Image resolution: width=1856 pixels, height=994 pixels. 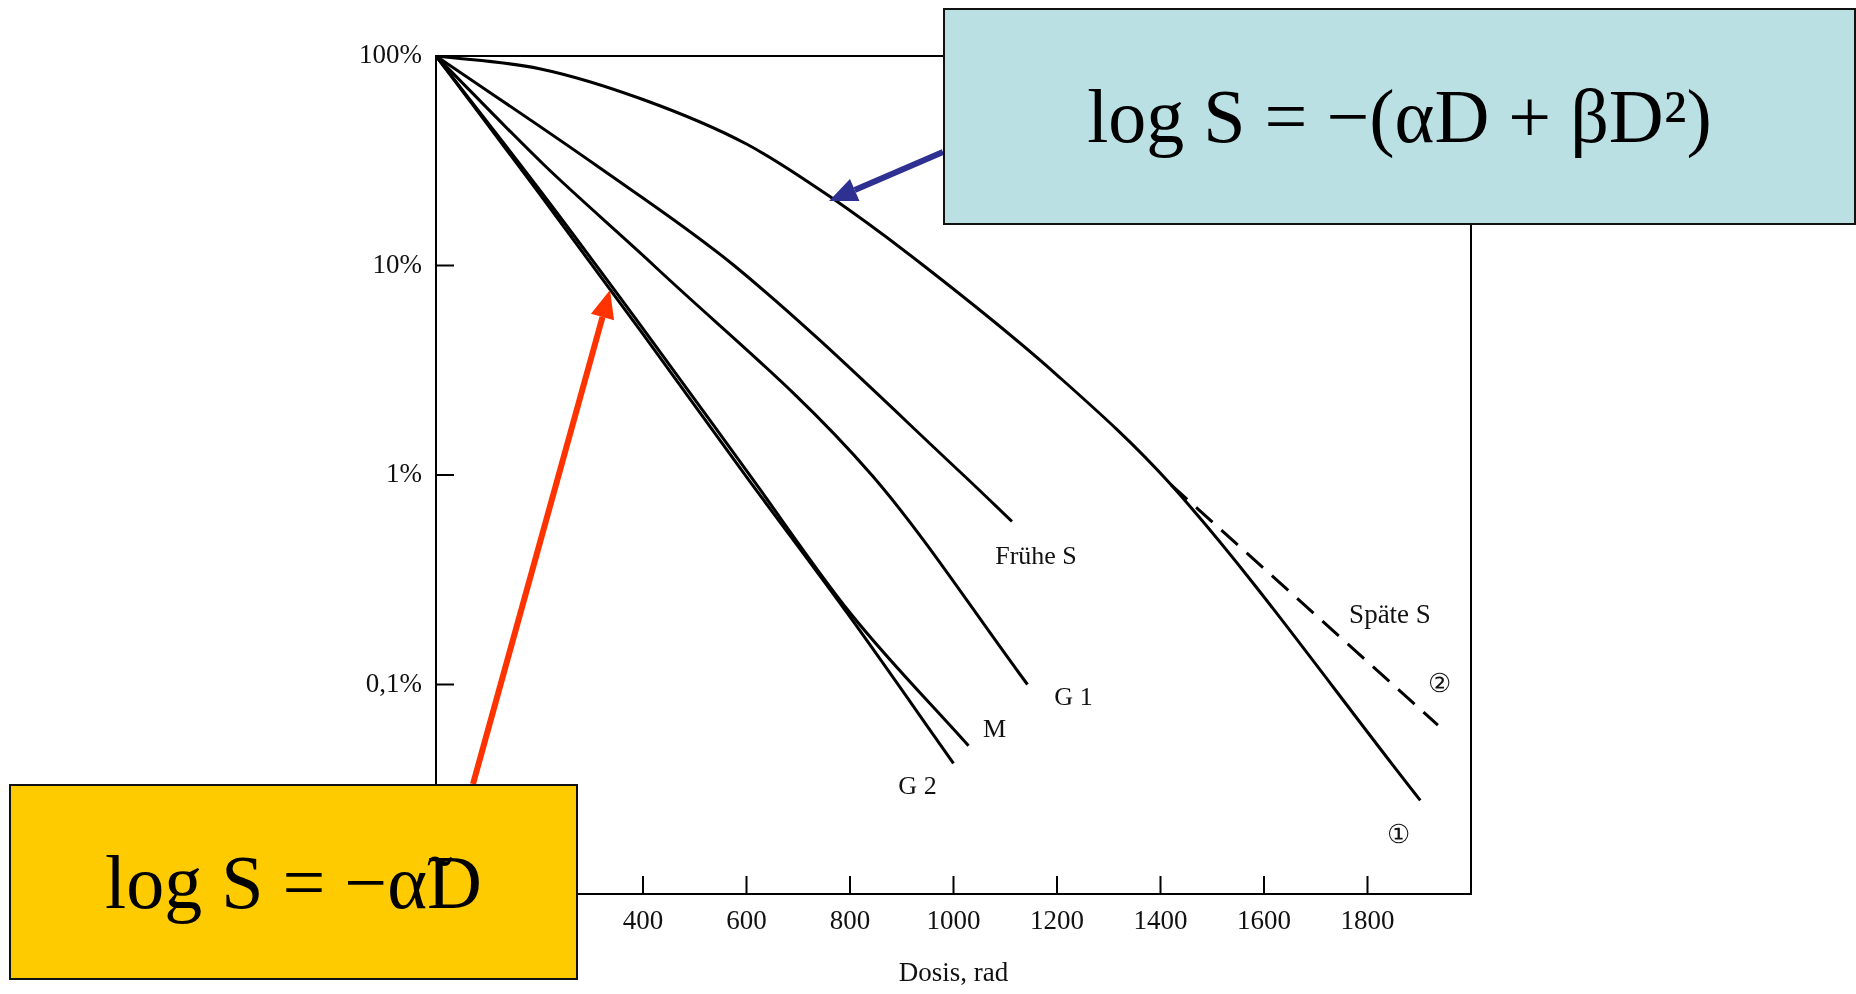 What do you see at coordinates (994, 728) in the screenshot?
I see `series-label: M` at bounding box center [994, 728].